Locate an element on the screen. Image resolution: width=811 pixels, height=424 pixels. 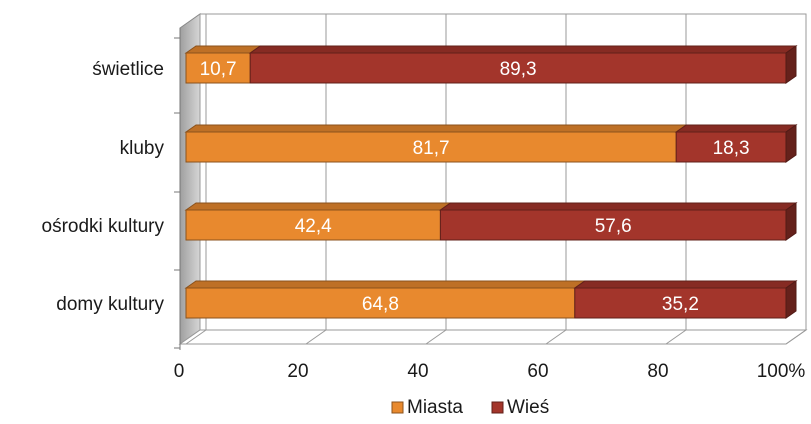
data-label: 35,2 is located at coordinates (680, 304).